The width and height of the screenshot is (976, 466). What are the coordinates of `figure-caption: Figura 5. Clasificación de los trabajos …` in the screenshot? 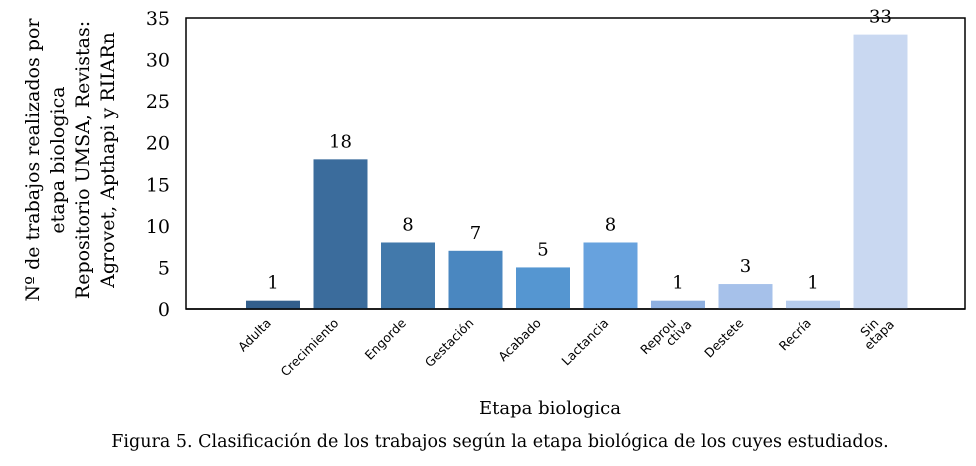 It's located at (499, 442).